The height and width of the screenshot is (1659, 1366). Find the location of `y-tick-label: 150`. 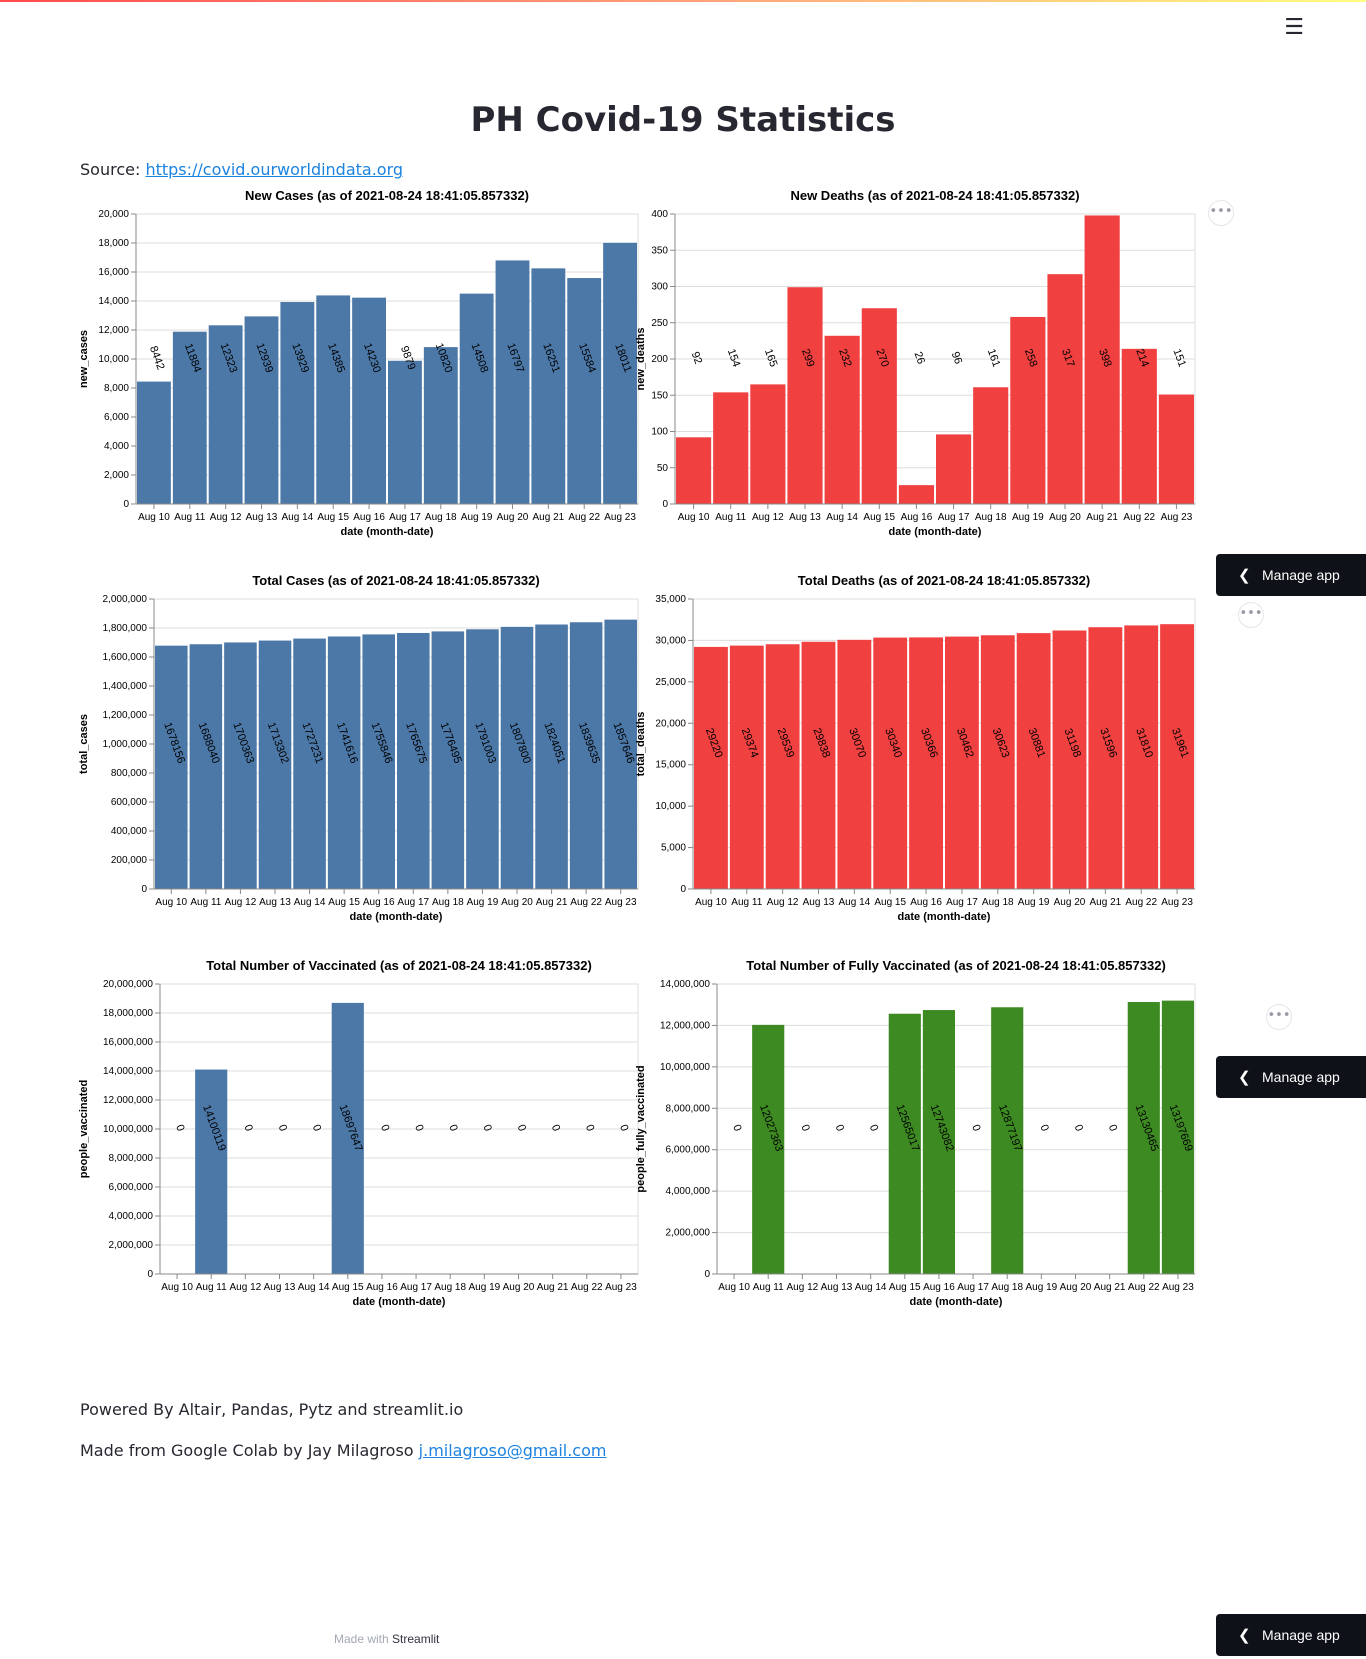

y-tick-label: 150 is located at coordinates (659, 395).